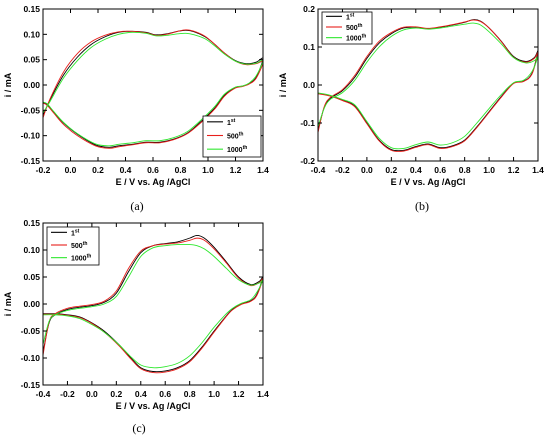  I want to click on panel-label: (a), so click(136, 206).